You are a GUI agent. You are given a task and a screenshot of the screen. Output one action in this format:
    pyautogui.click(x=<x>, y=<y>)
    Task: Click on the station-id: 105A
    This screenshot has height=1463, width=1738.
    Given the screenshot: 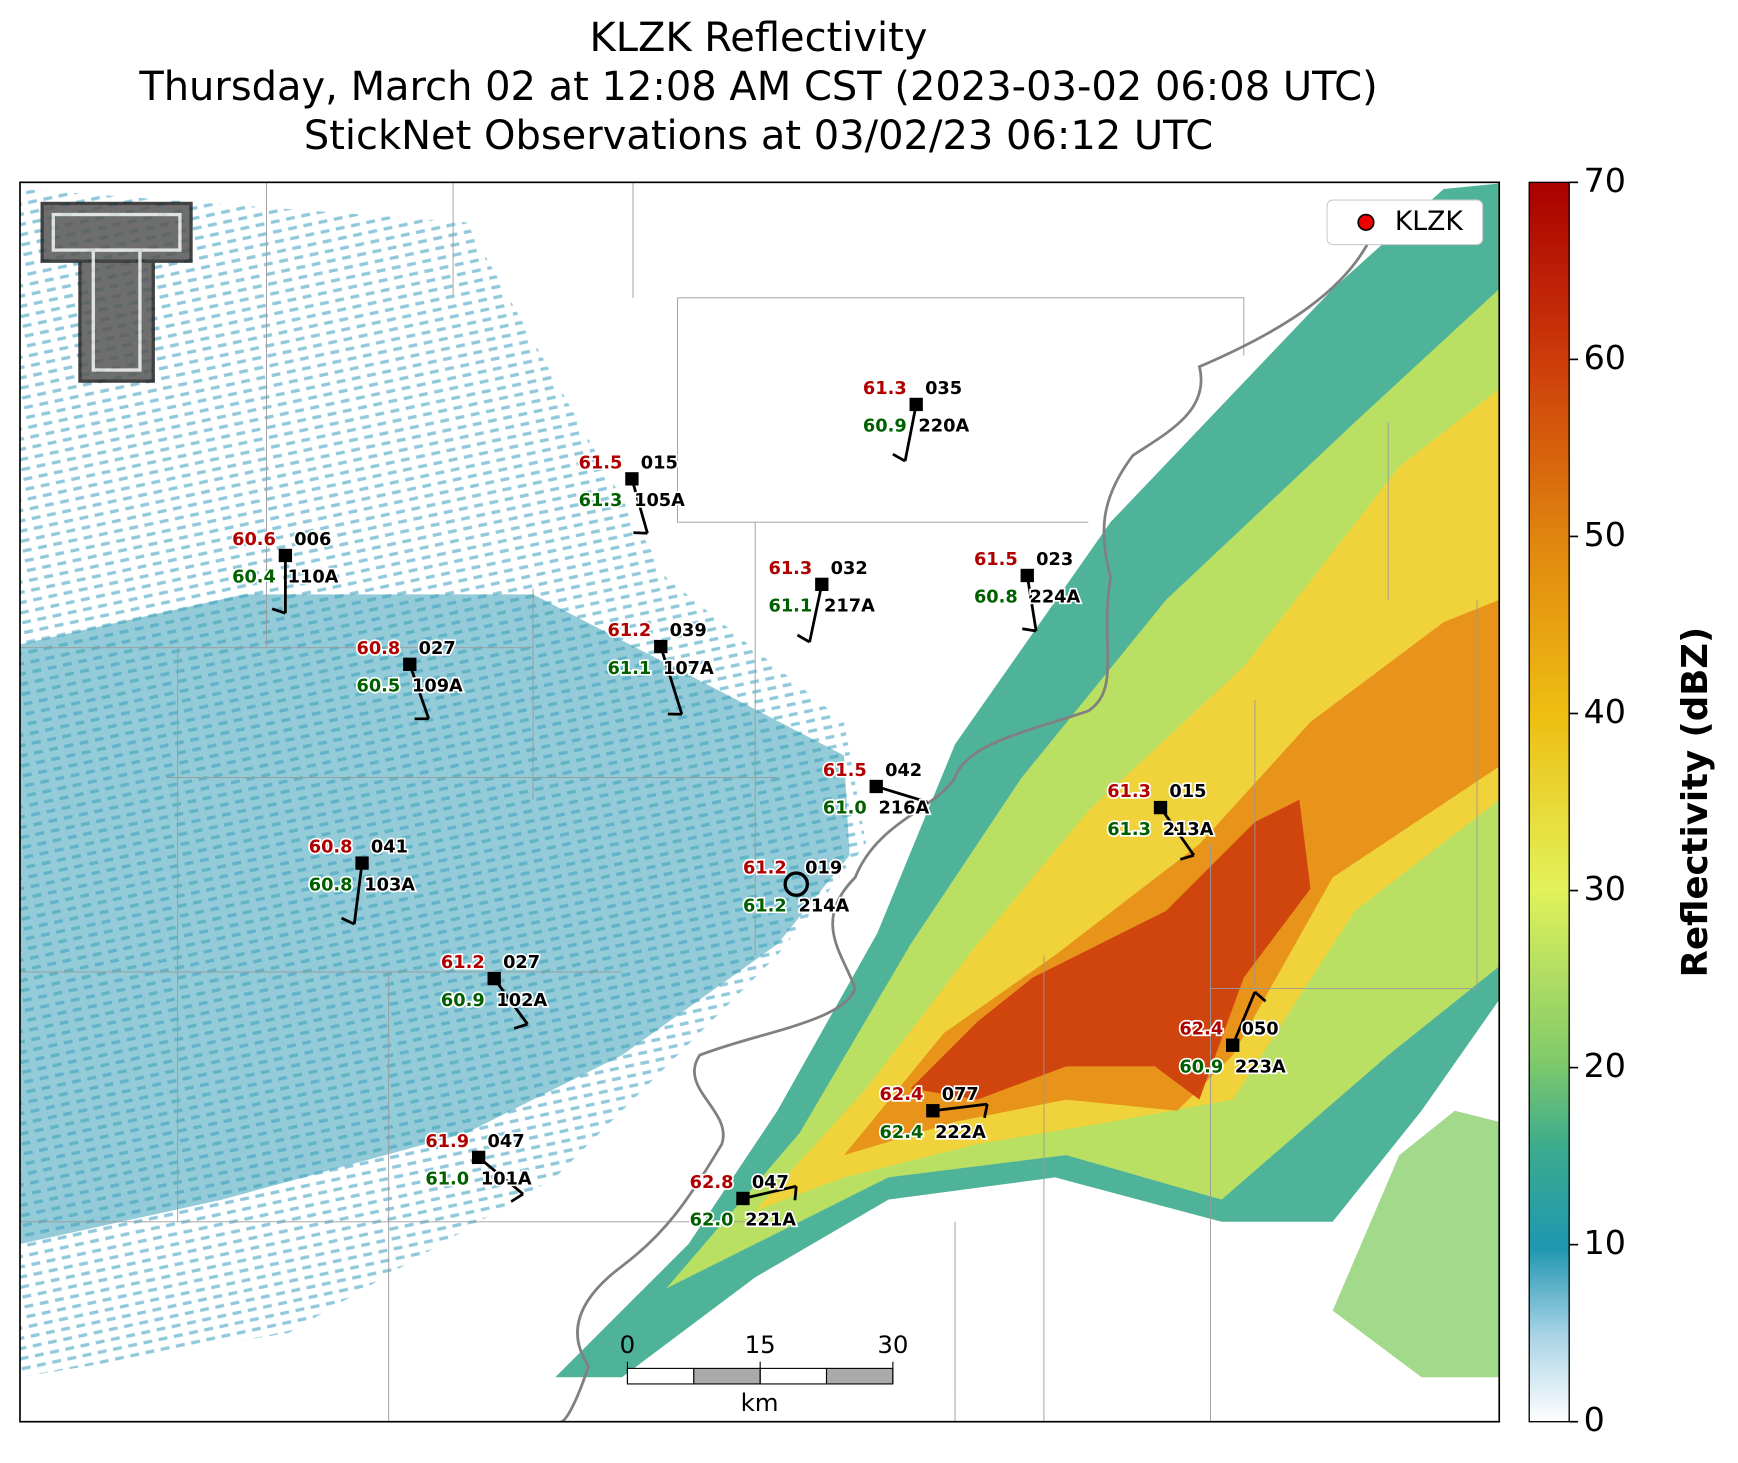 What is the action you would take?
    pyautogui.click(x=659, y=501)
    